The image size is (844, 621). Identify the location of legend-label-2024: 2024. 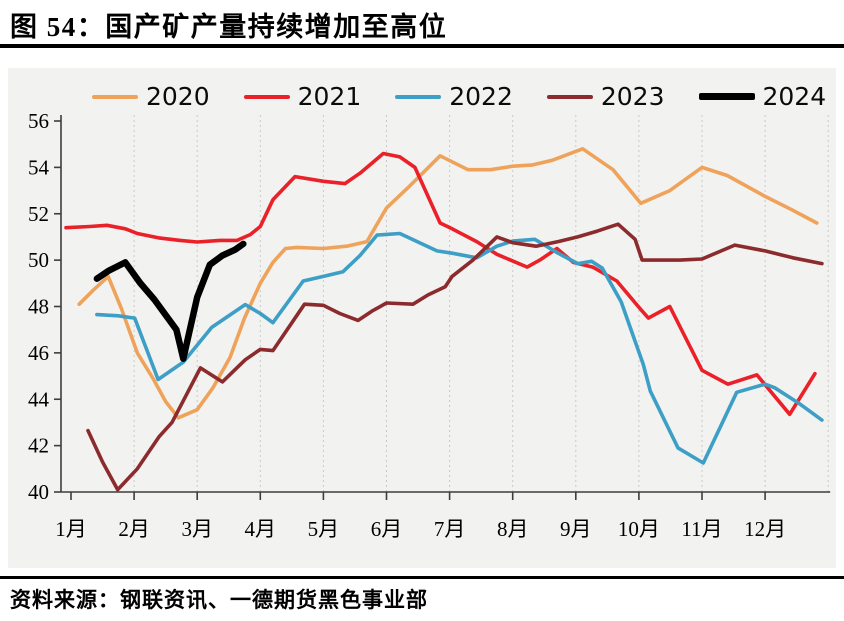
(794, 96).